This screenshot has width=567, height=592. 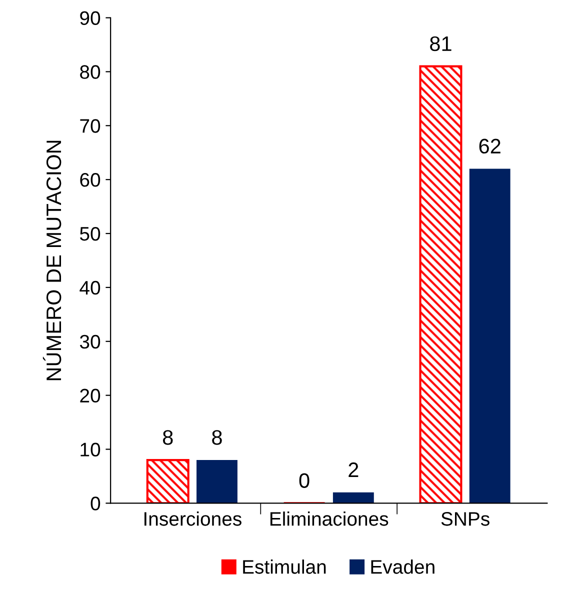 What do you see at coordinates (90, 72) in the screenshot?
I see `y-tick-label: 80` at bounding box center [90, 72].